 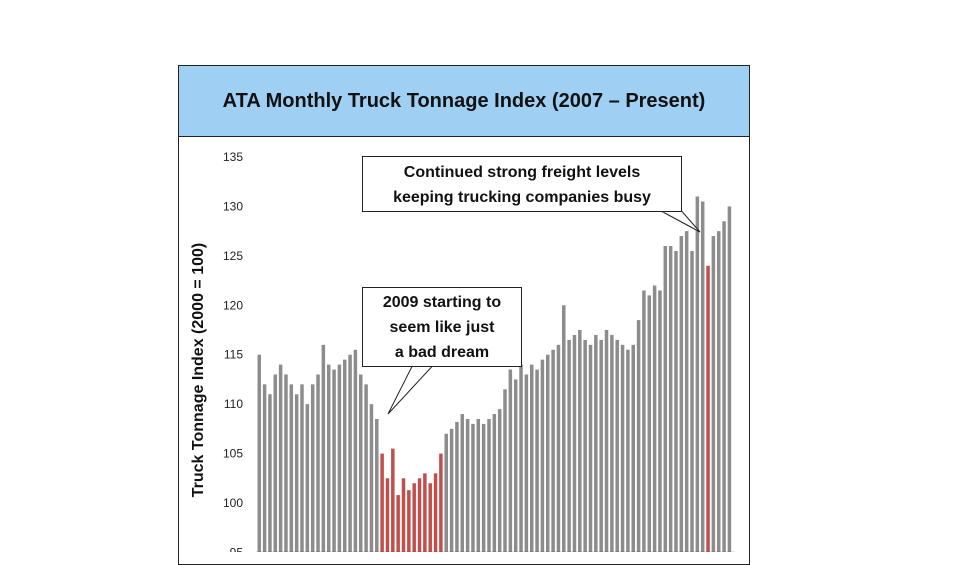 I want to click on y-tick-label: 110, so click(x=233, y=404).